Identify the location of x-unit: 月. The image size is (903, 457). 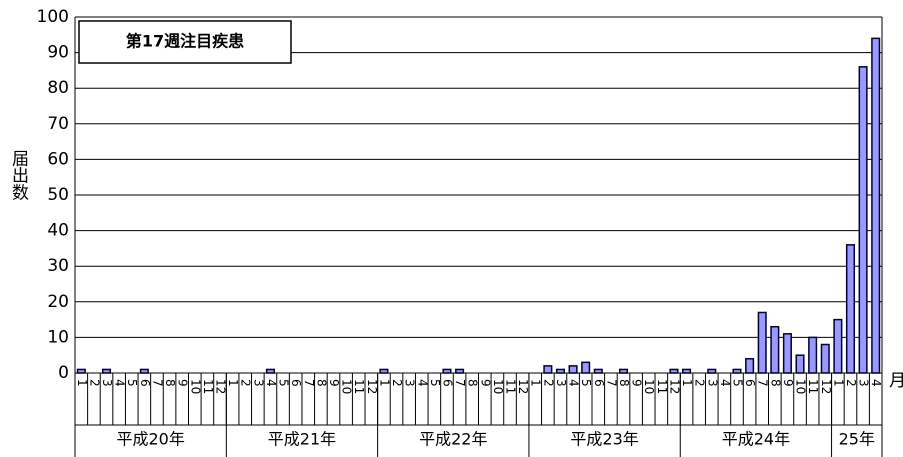
(896, 381).